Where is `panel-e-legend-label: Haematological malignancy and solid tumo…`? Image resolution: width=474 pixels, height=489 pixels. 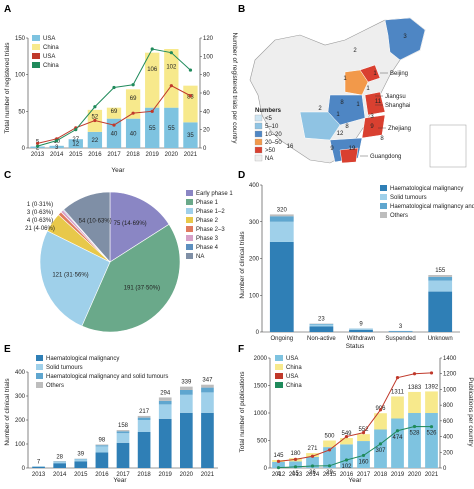
panel-e-legend-label: Haematological malignancy and solid tumo… is located at coordinates (107, 377).